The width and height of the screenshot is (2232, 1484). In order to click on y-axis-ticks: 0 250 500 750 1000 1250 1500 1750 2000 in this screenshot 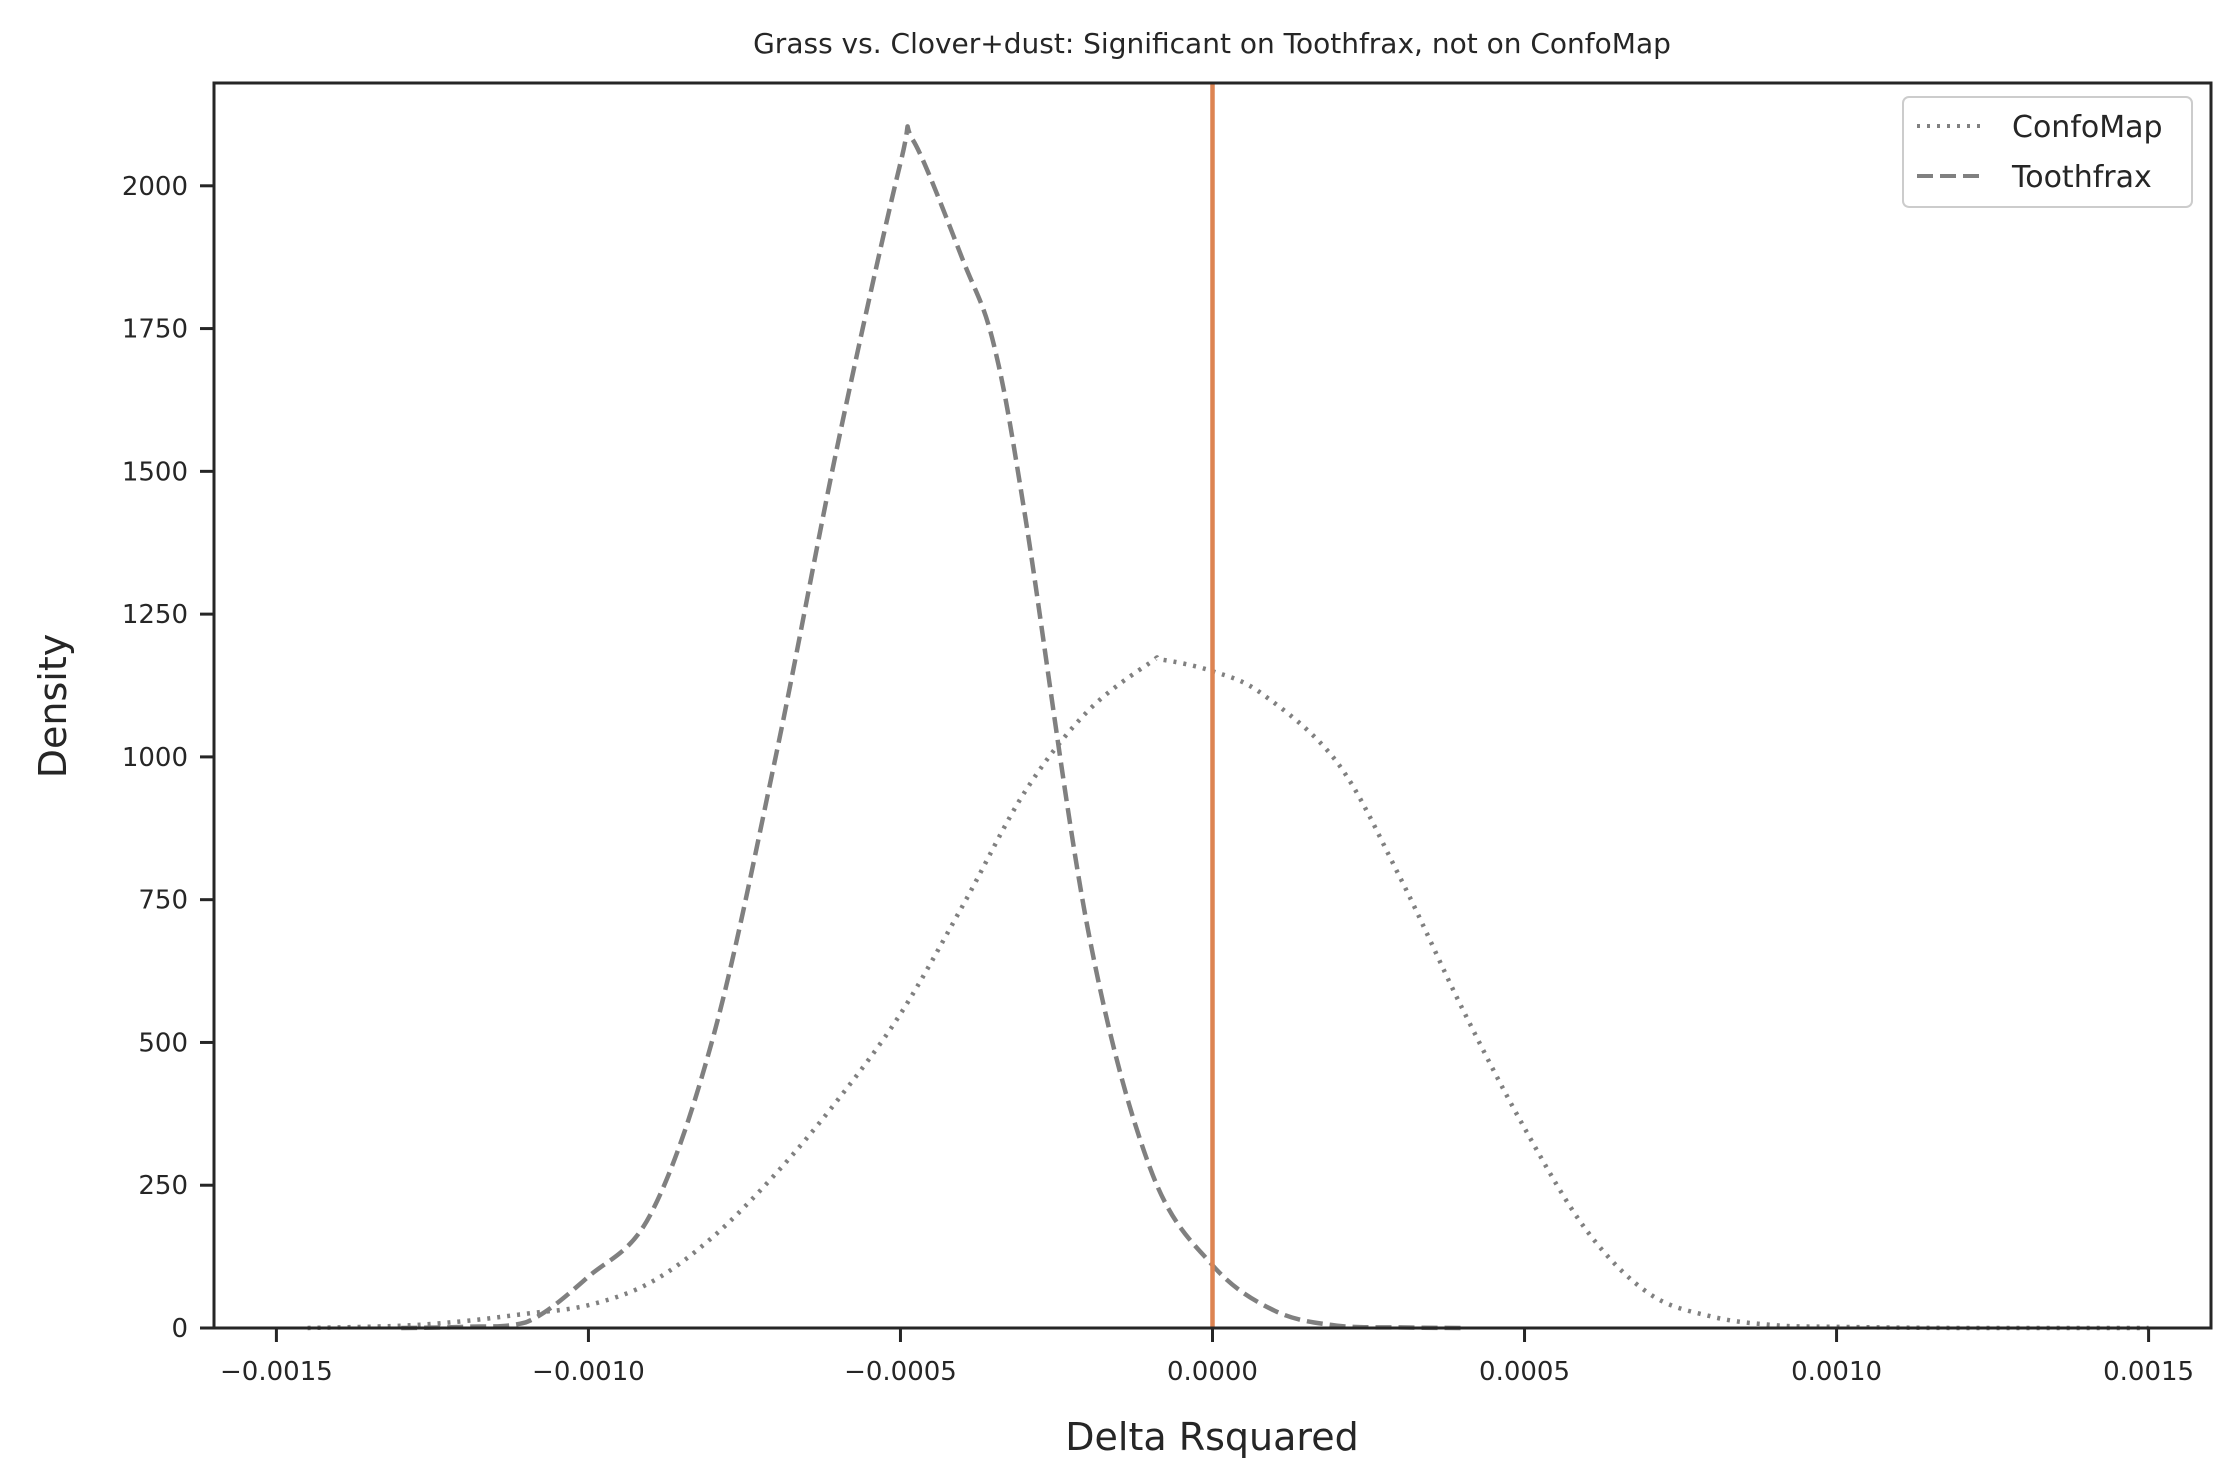, I will do `click(168, 758)`.